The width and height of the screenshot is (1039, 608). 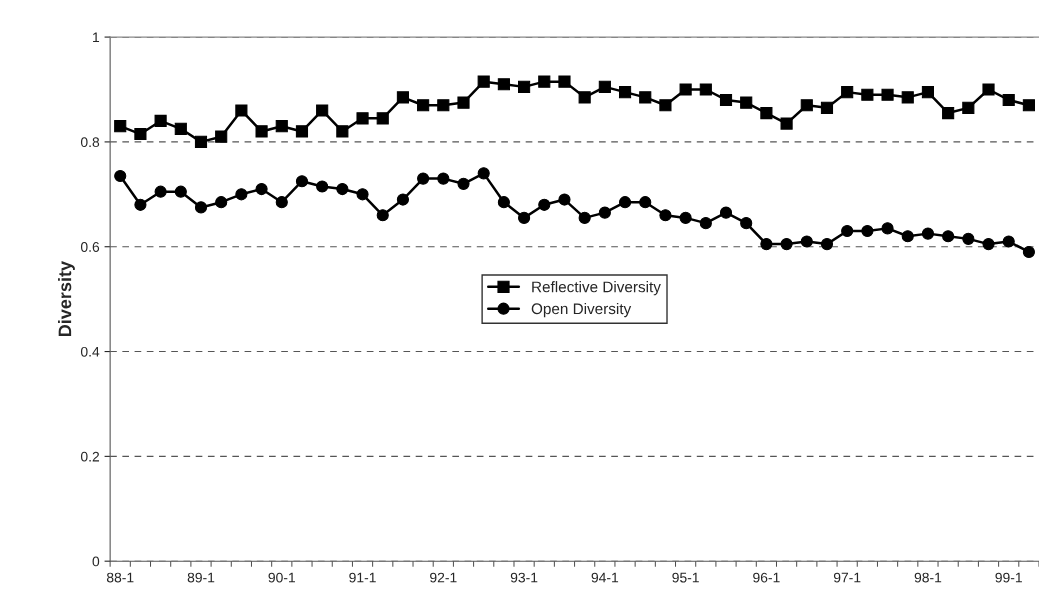 What do you see at coordinates (90, 351) in the screenshot?
I see `y-tick-label: 0.4` at bounding box center [90, 351].